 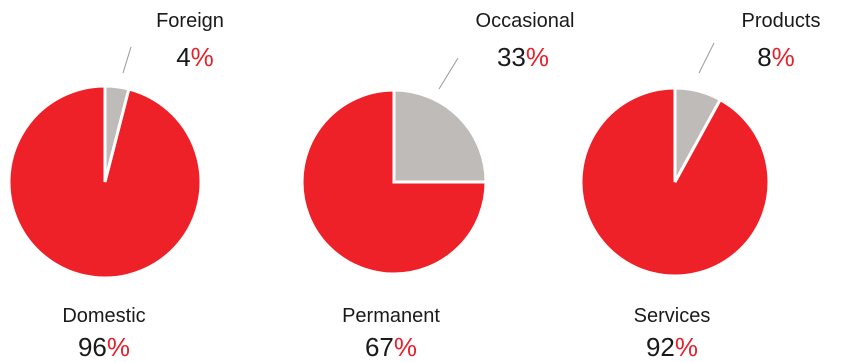 What do you see at coordinates (190, 21) in the screenshot?
I see `pie-1-minor-label: Foreign` at bounding box center [190, 21].